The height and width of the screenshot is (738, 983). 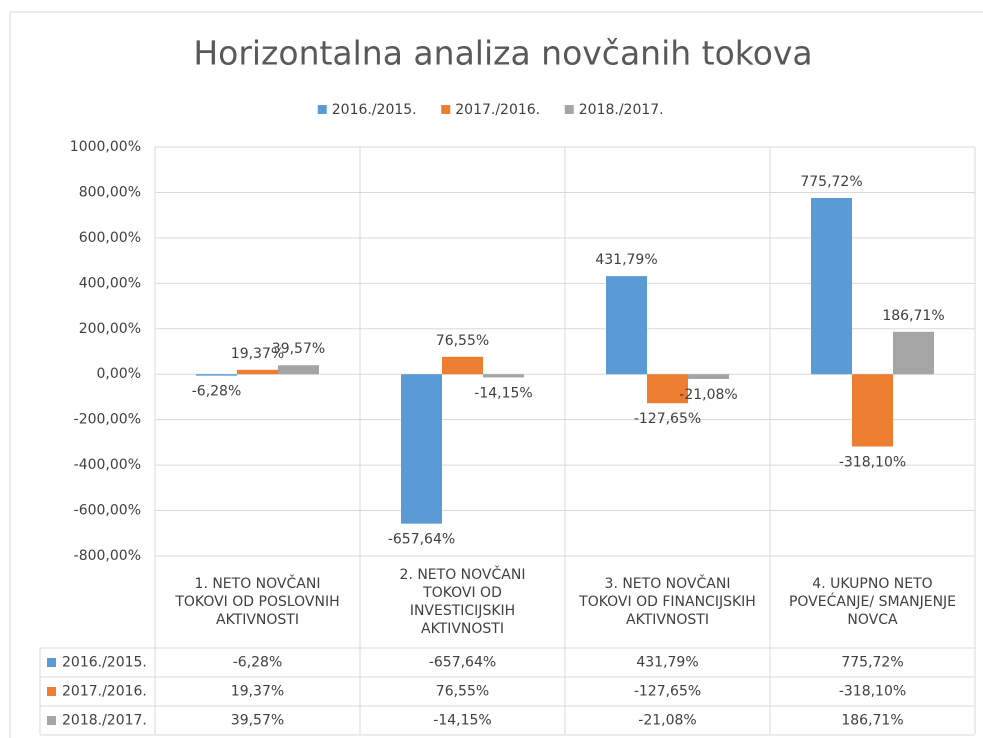 What do you see at coordinates (104, 721) in the screenshot?
I see `table-row-label: 2018./2017.` at bounding box center [104, 721].